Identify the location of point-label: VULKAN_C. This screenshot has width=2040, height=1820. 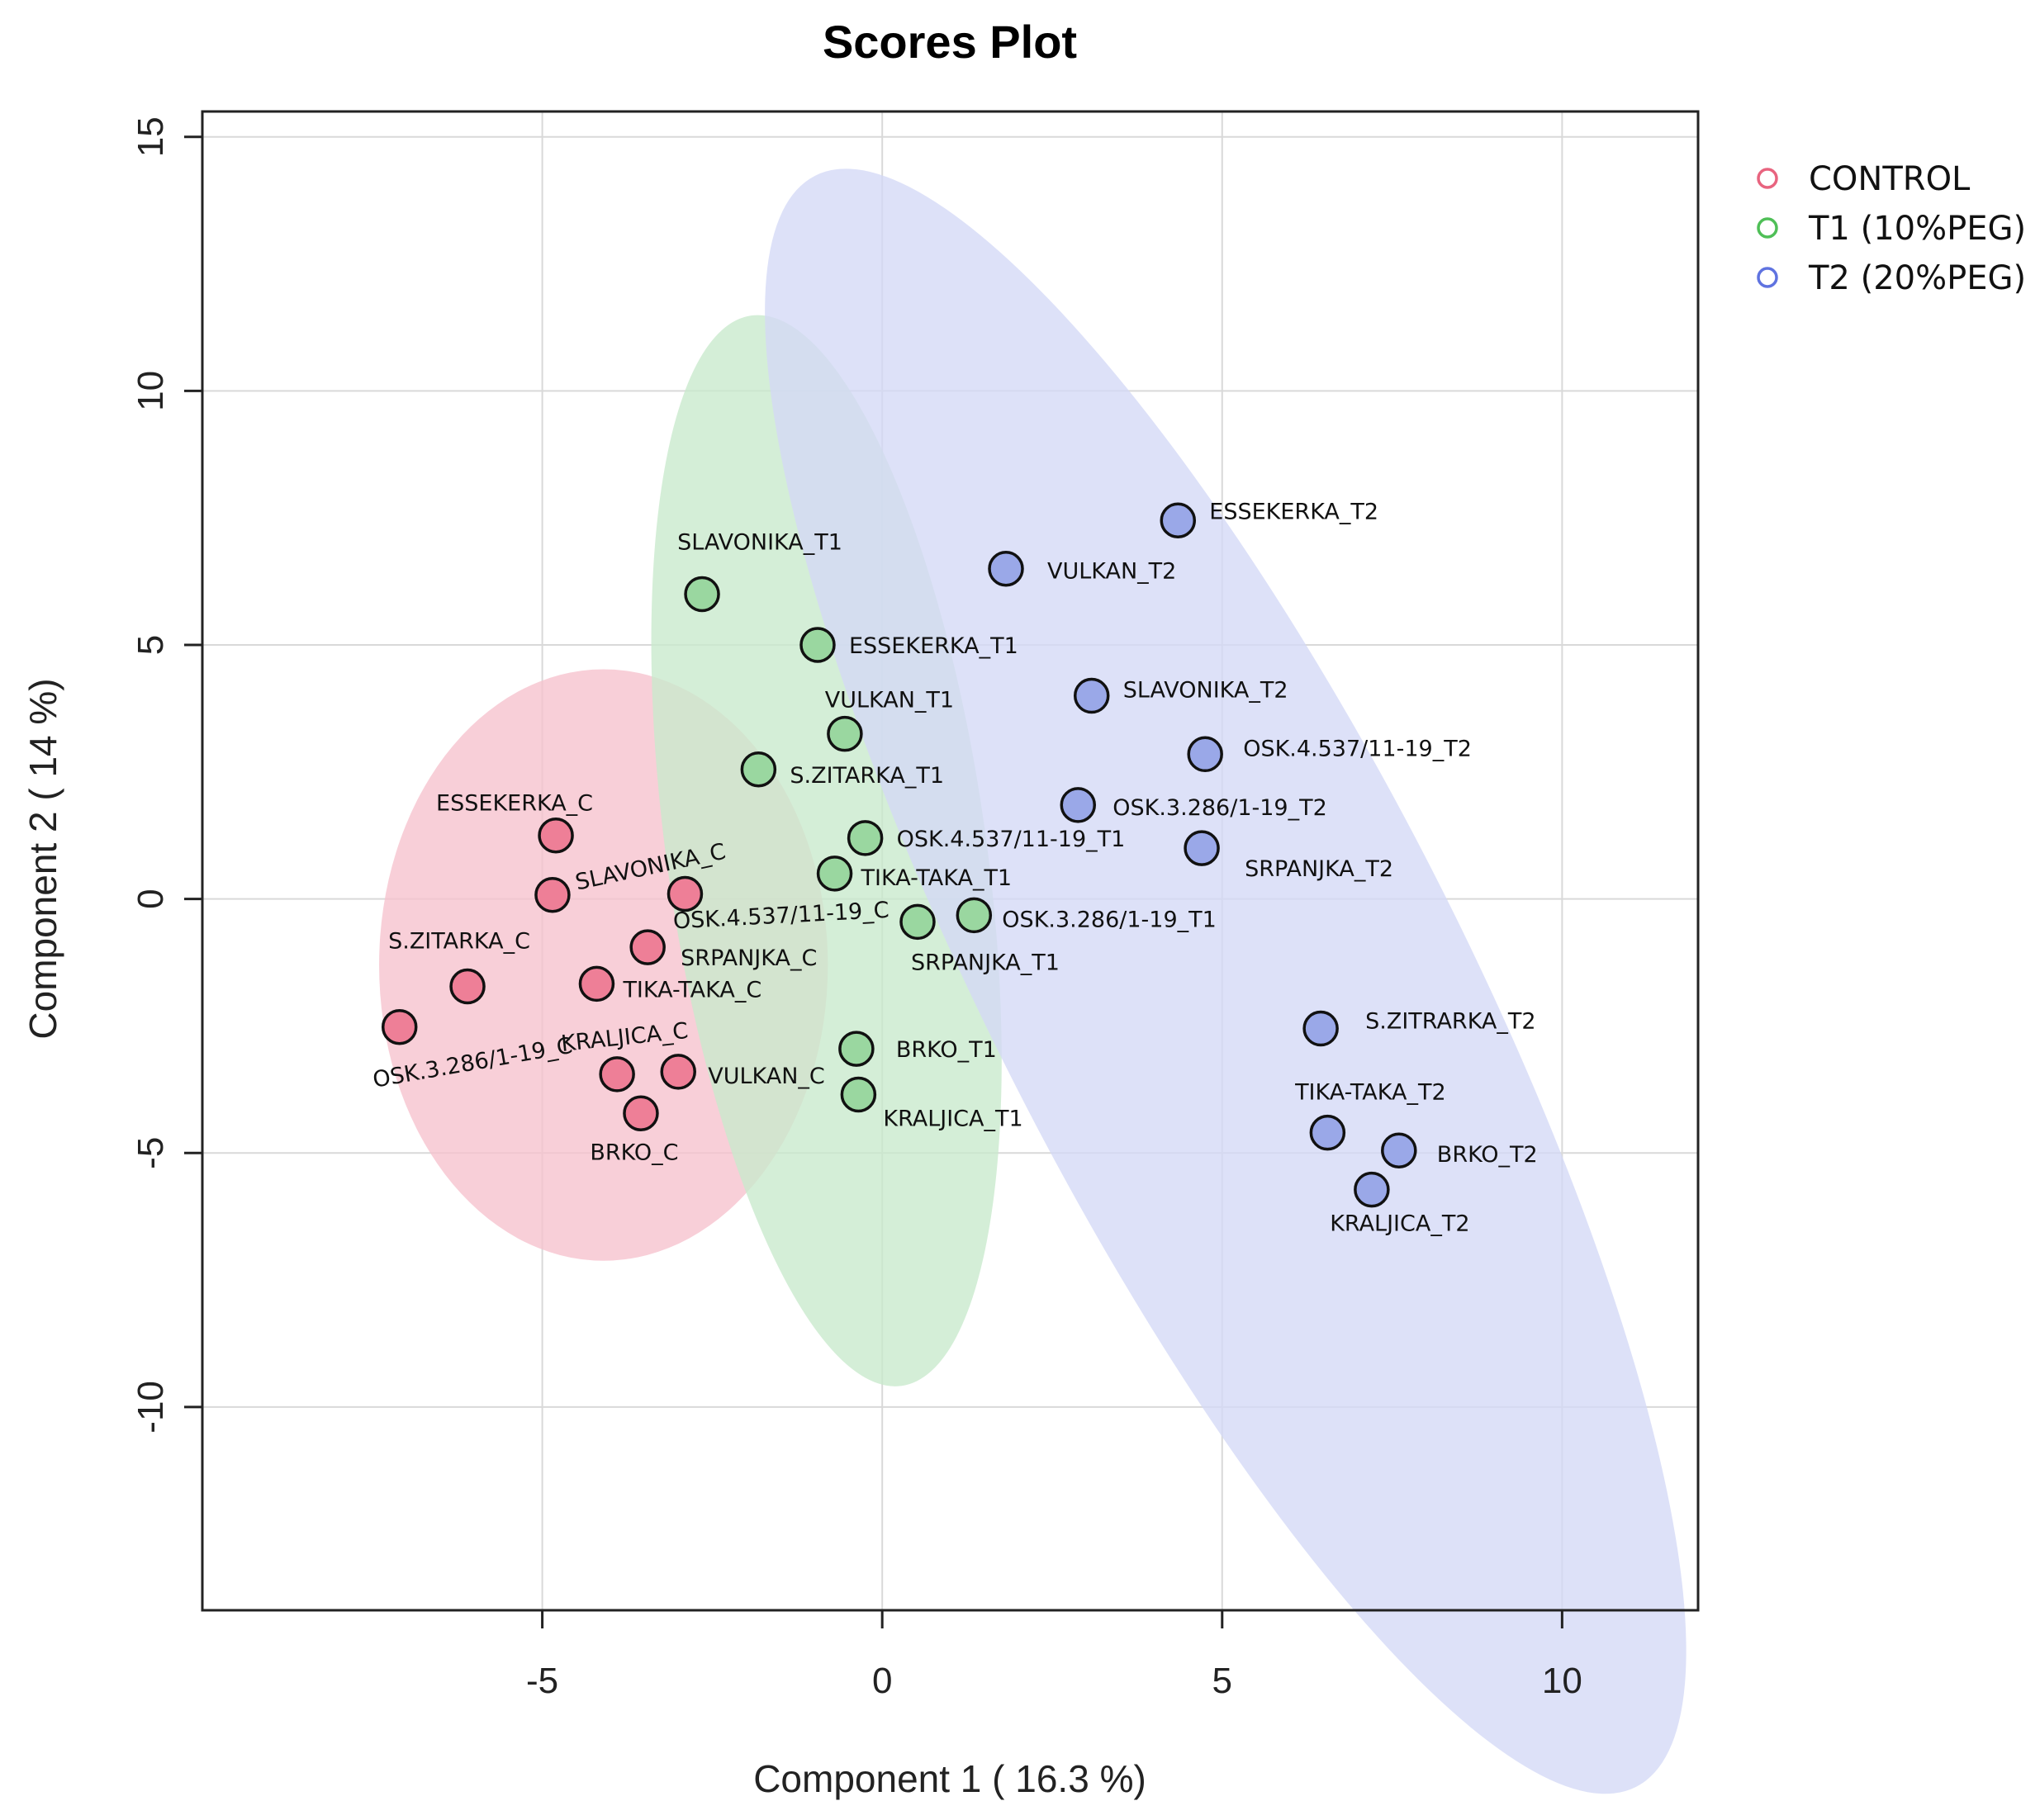
(766, 1076).